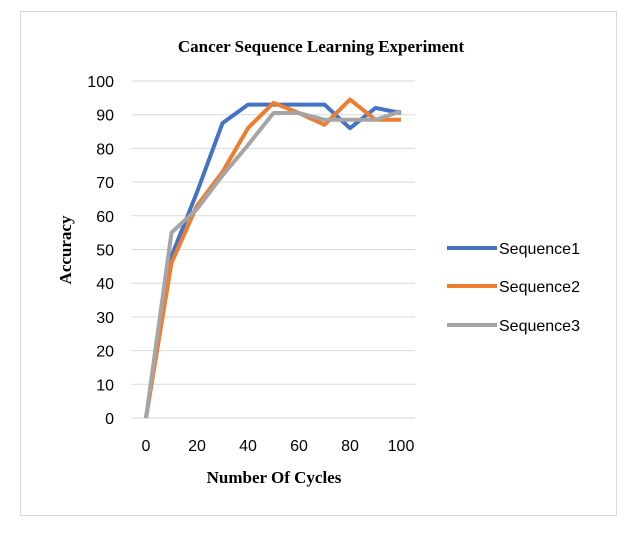  I want to click on y-axis-label: Accuracy, so click(65, 249).